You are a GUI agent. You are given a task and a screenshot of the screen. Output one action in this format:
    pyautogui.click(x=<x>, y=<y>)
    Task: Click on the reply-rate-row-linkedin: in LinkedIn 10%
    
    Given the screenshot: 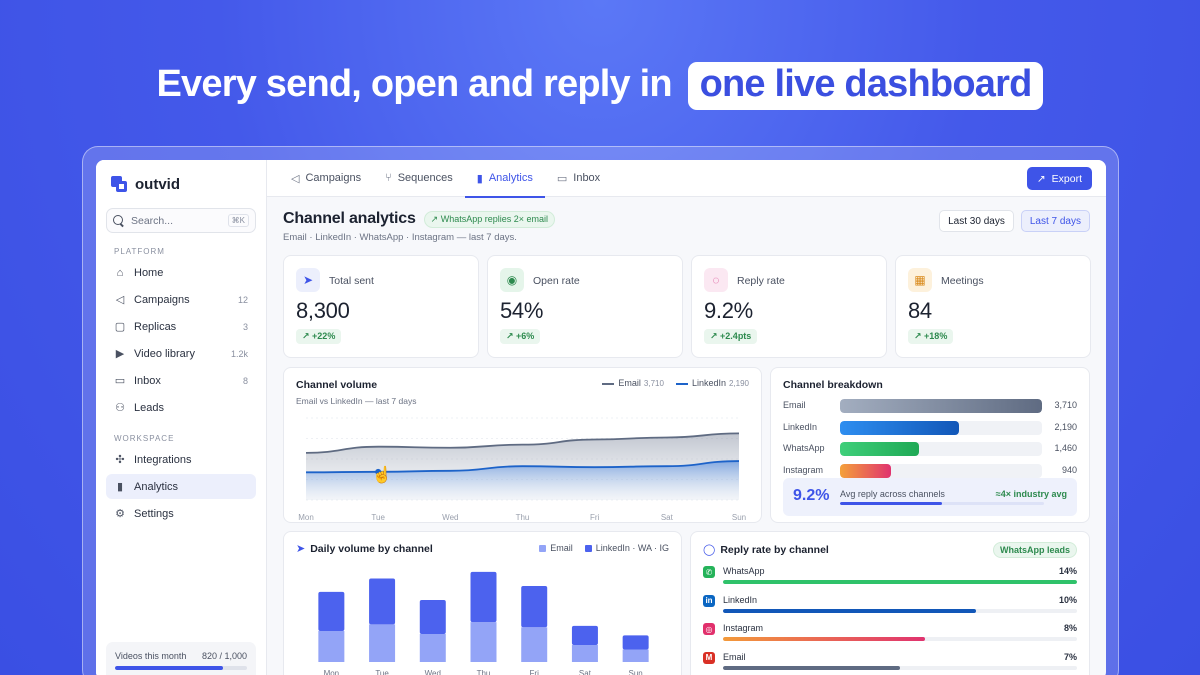 What is the action you would take?
    pyautogui.click(x=890, y=606)
    